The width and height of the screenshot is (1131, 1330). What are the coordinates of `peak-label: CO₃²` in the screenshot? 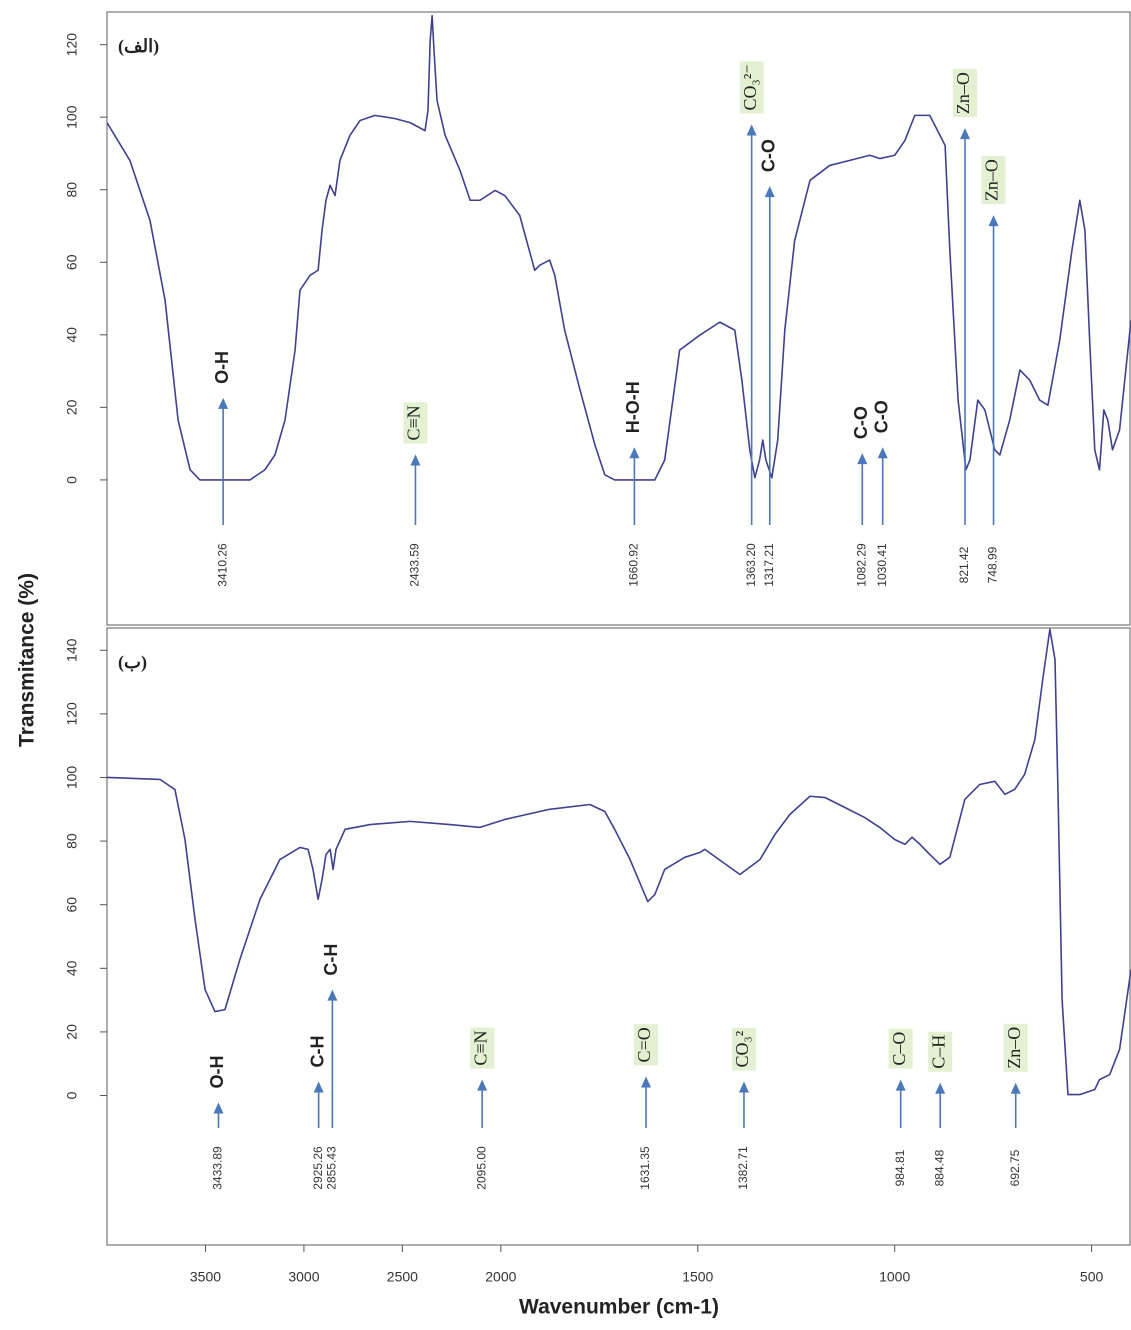 It's located at (742, 1049).